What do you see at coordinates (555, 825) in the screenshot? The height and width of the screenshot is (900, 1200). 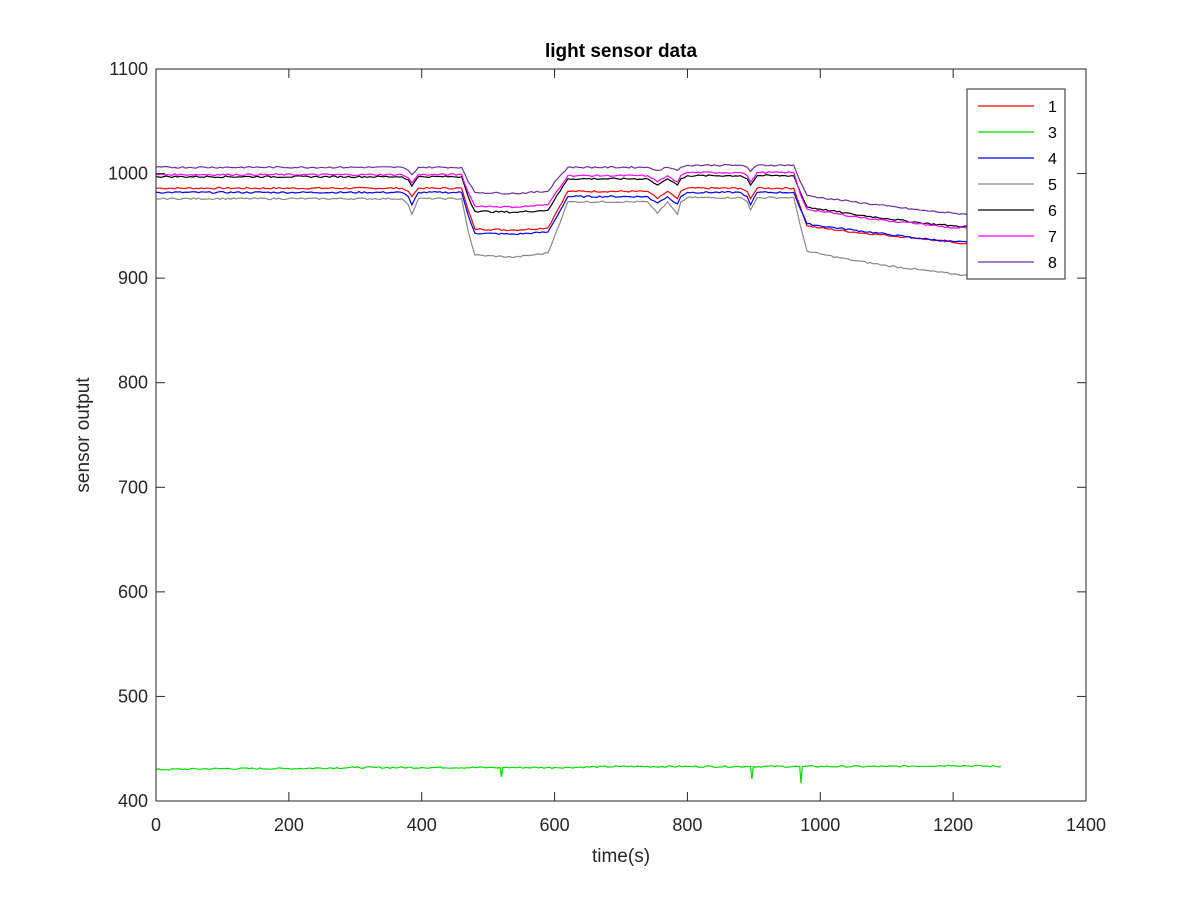 I see `x-tick-label: 600` at bounding box center [555, 825].